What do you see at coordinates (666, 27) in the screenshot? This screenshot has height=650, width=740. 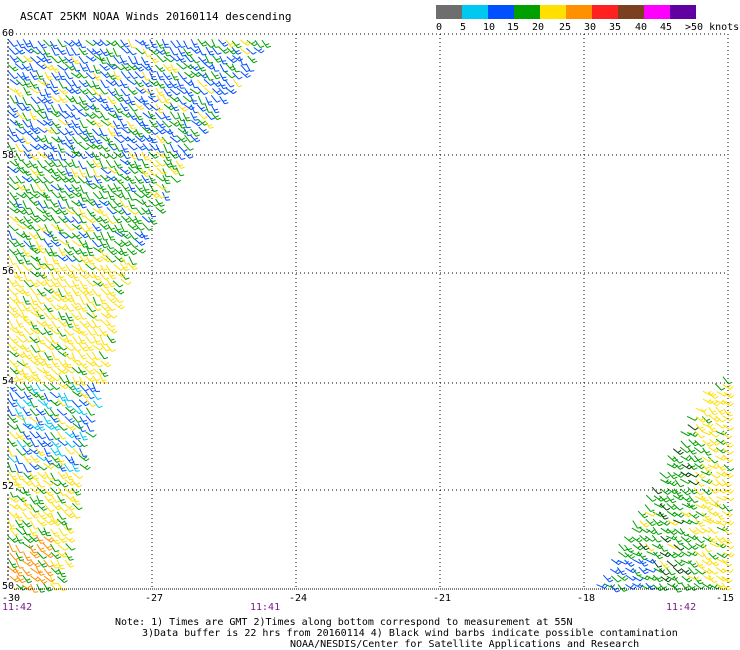 I see `speed-label-9: 45` at bounding box center [666, 27].